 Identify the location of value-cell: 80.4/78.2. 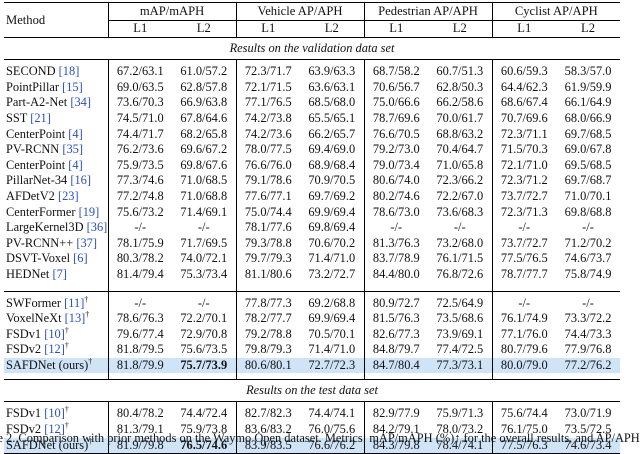
(139, 412).